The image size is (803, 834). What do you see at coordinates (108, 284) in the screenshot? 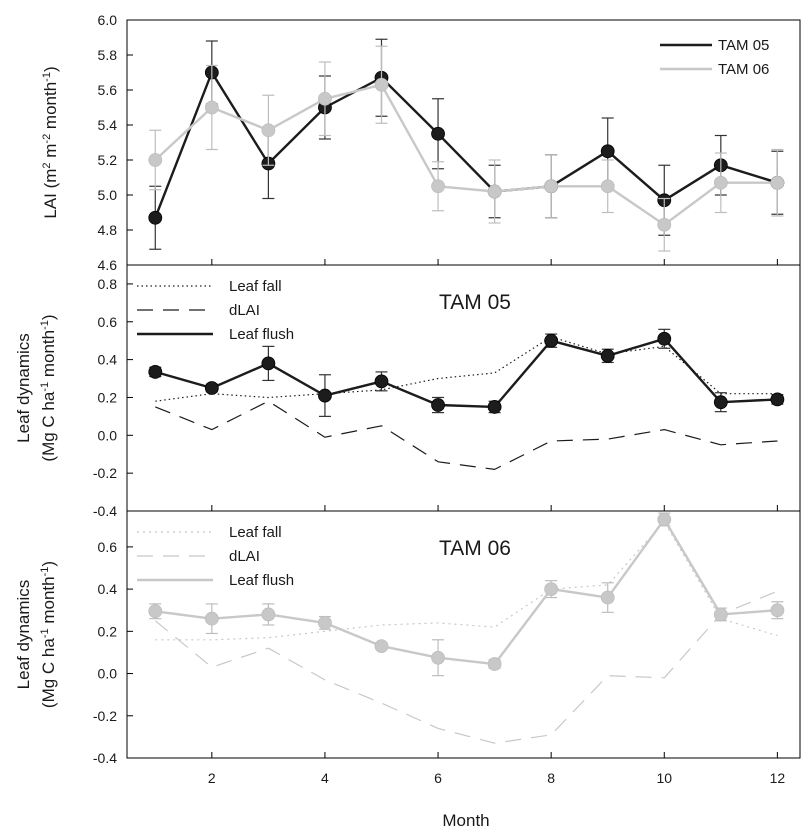
I see `y-tick-label: 0.8` at bounding box center [108, 284].